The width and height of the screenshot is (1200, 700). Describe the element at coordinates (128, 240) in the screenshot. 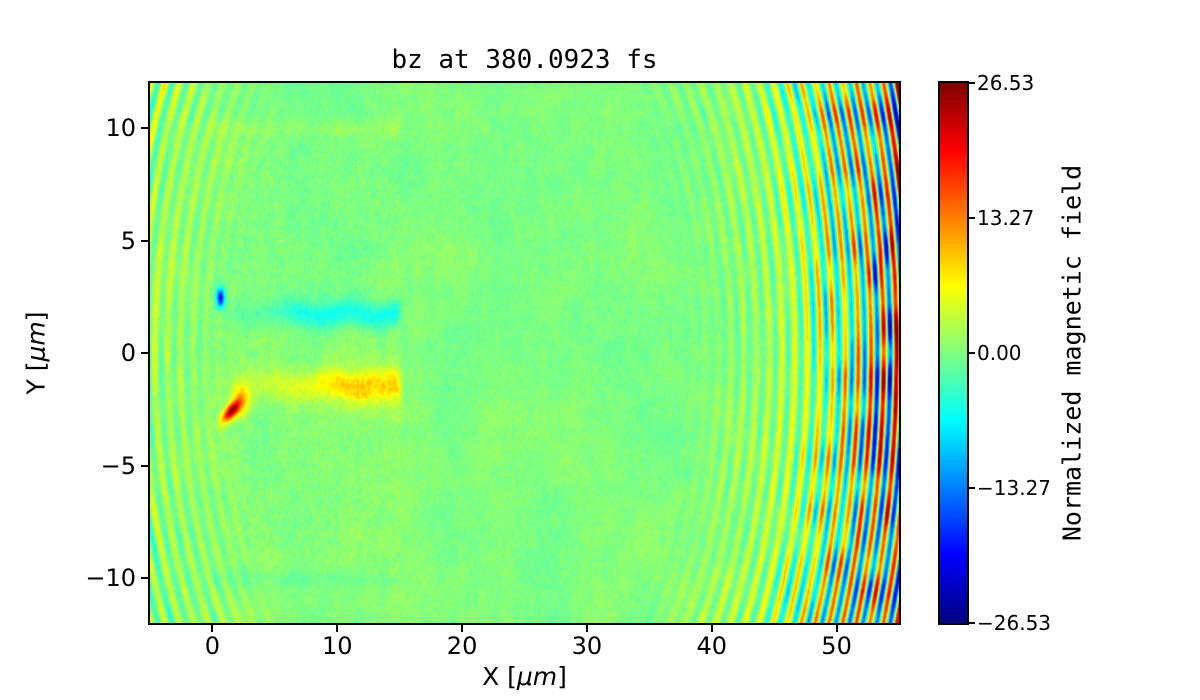

I see `y-tick-label: 5` at that location.